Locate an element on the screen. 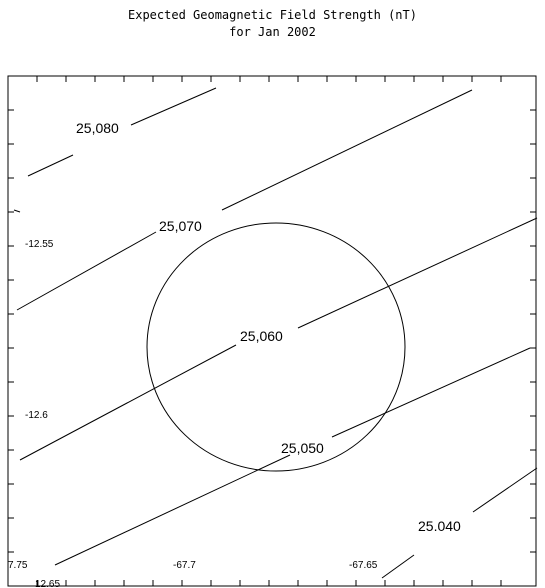 This screenshot has width=545, height=588. y-axis-label-bottom: -12.6 is located at coordinates (36, 415).